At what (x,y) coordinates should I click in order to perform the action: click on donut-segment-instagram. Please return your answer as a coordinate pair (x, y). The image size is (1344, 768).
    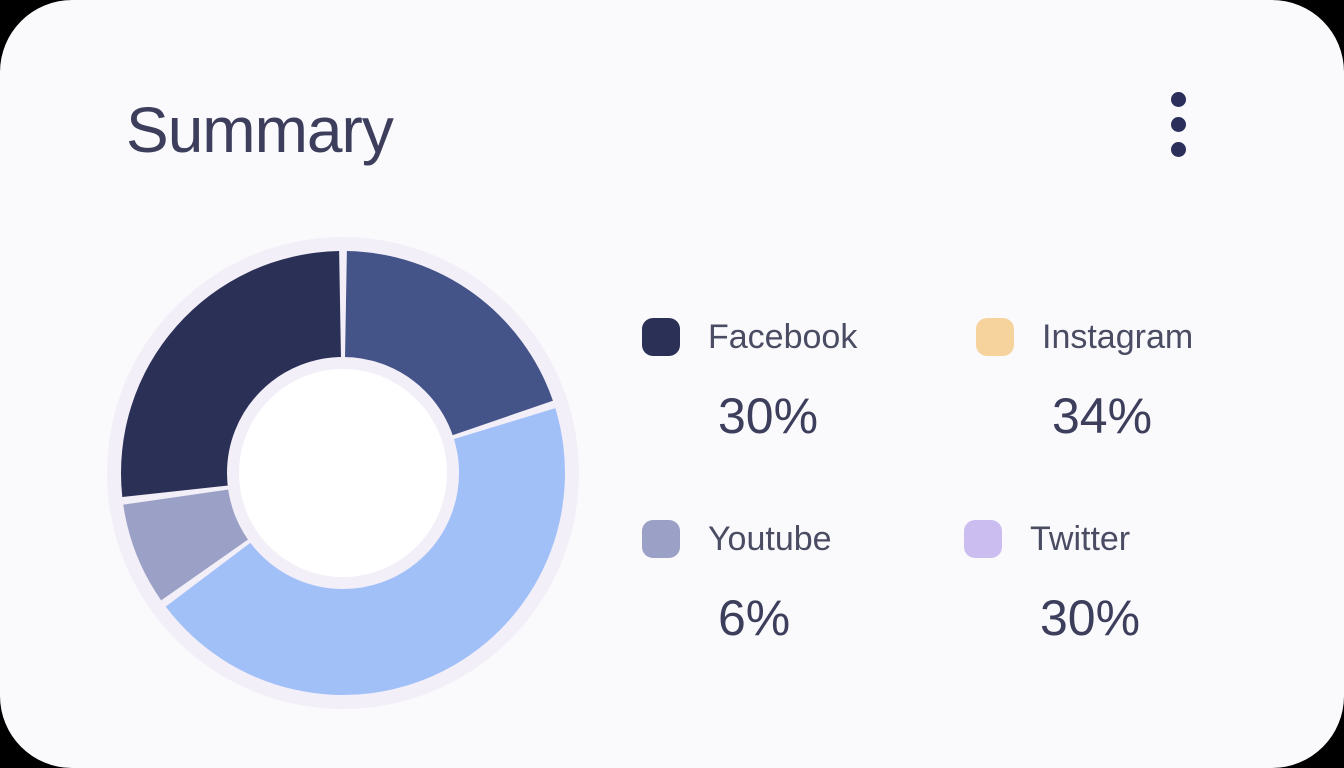
    Looking at the image, I should click on (365, 551).